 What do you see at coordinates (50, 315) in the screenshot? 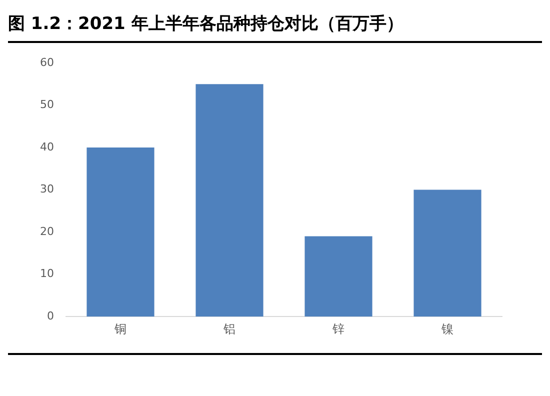
I see `y-tick-label: 0` at bounding box center [50, 315].